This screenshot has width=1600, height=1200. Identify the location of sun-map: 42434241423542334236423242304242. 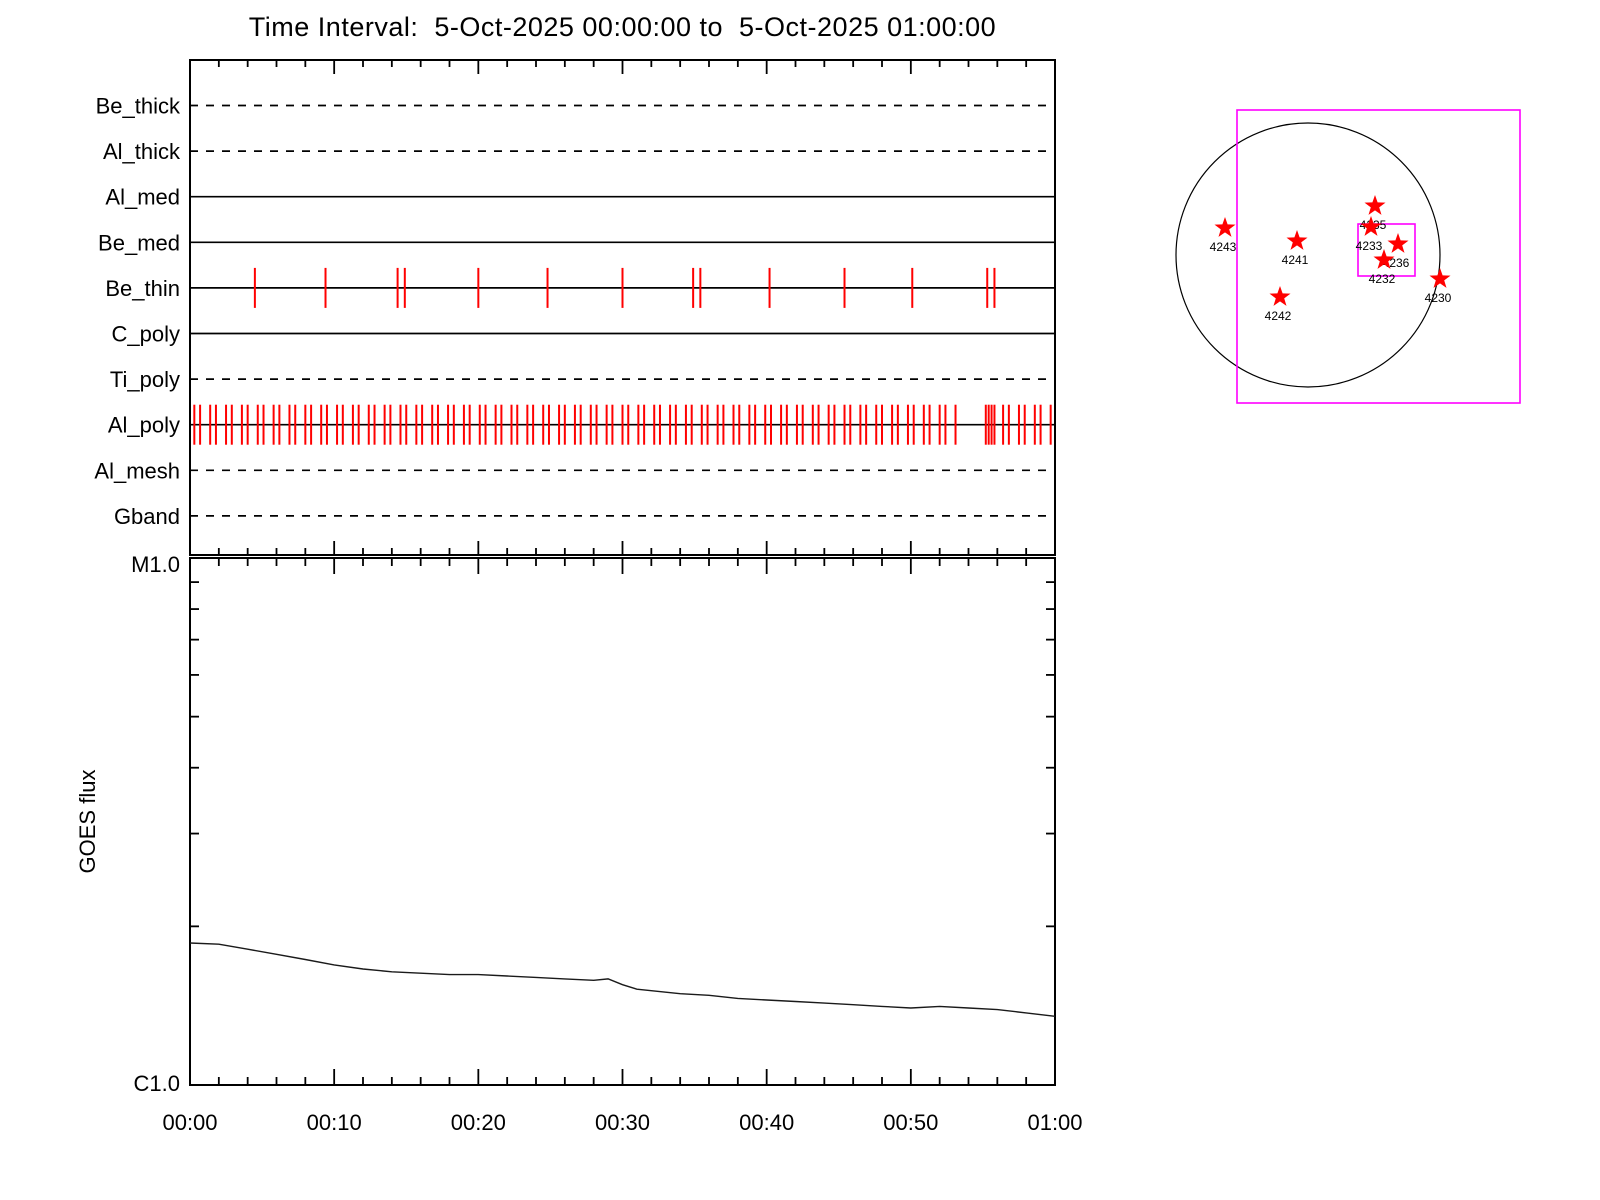
(1348, 256).